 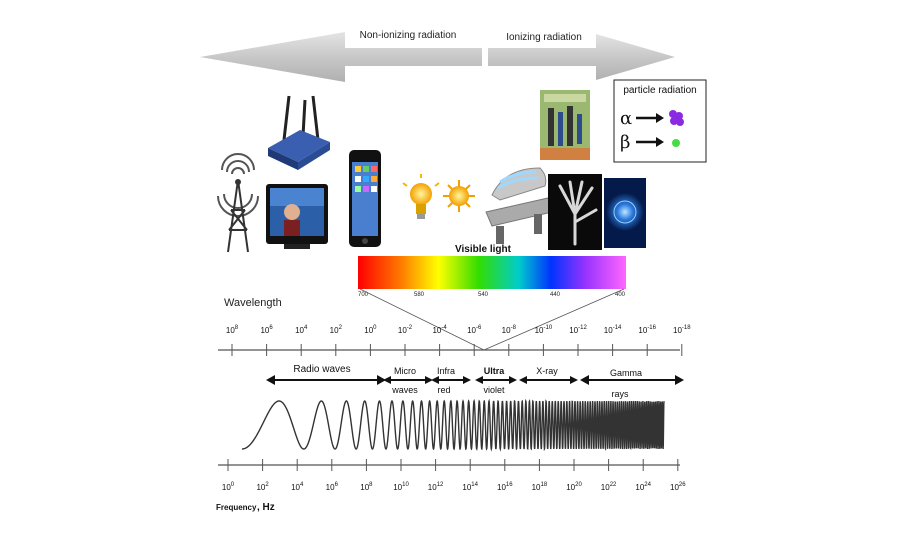 I want to click on wavelength-tick-label: 10⁴, so click(x=301, y=330).